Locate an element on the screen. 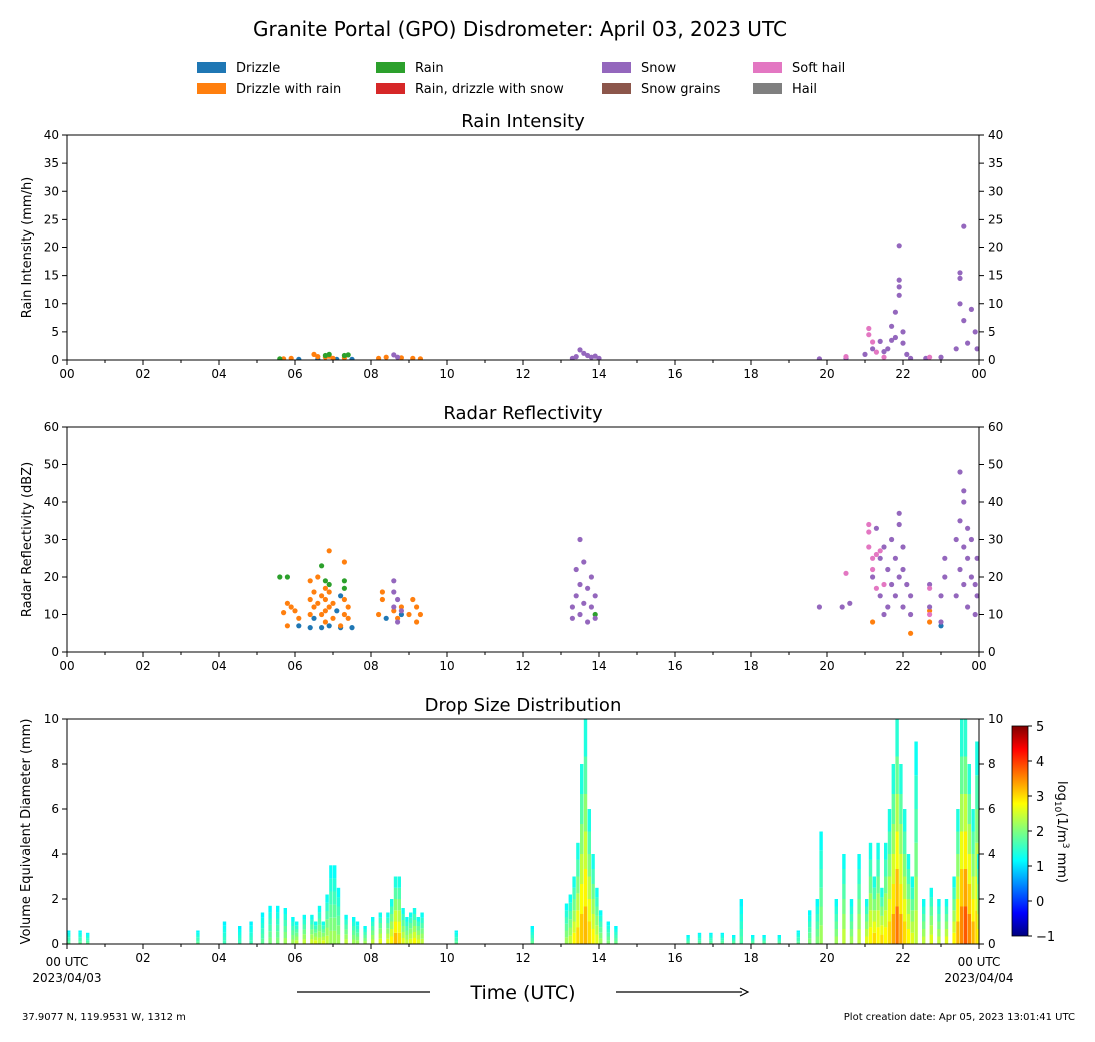  y-tick-label: 40 is located at coordinates (51, 502).